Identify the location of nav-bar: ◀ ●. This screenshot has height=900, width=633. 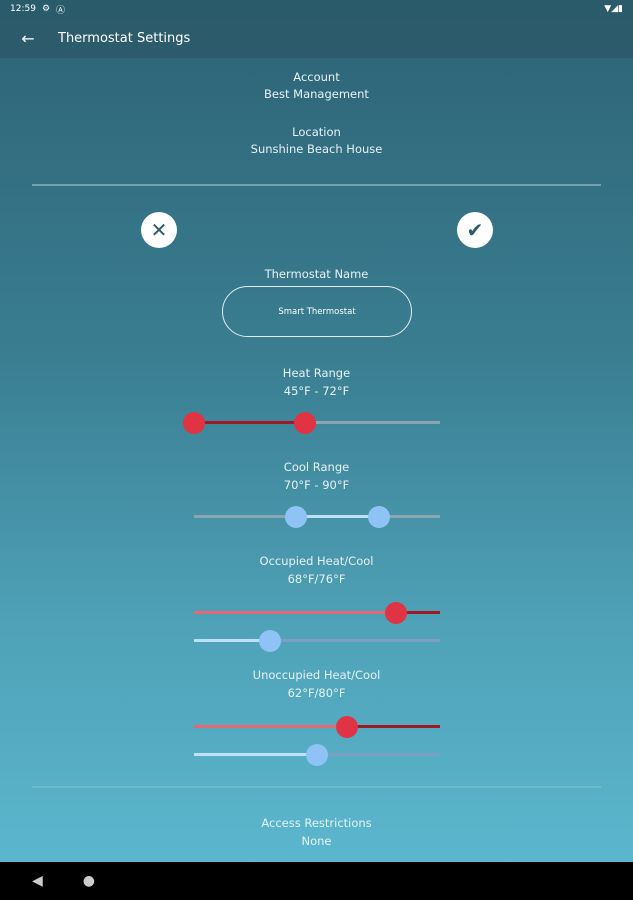
(316, 881).